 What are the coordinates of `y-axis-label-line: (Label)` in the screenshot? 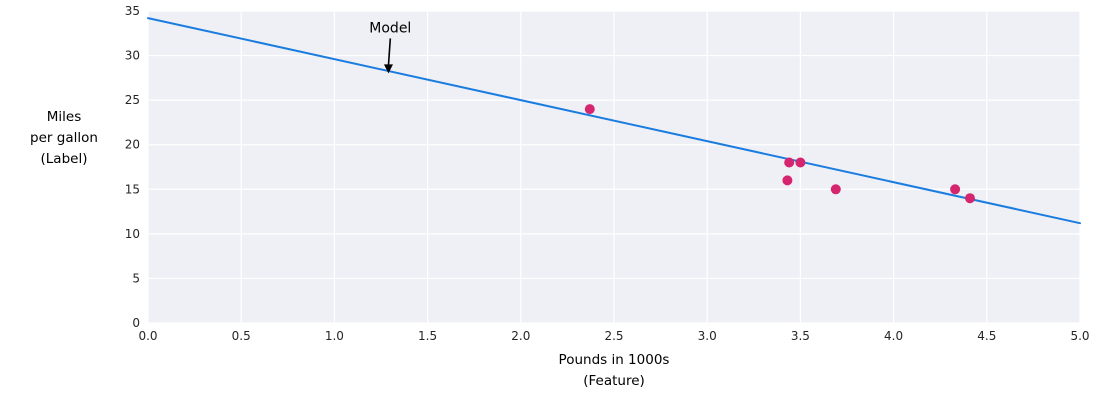 It's located at (64, 159).